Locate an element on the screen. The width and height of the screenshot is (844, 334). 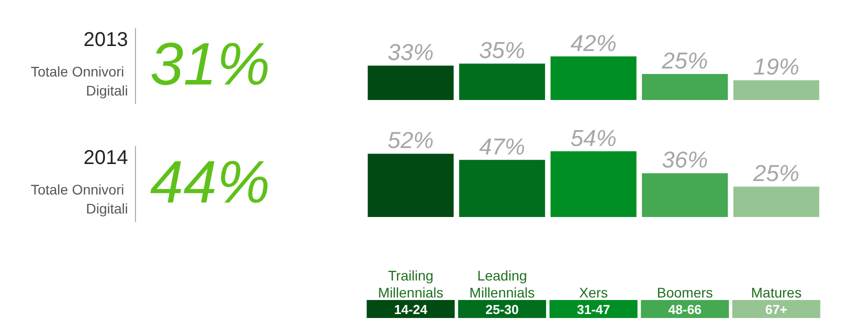
text: 48-66 is located at coordinates (685, 309).